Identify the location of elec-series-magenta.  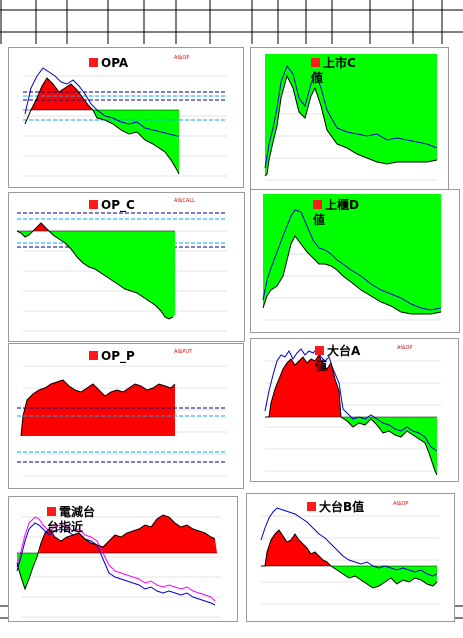
(116, 559).